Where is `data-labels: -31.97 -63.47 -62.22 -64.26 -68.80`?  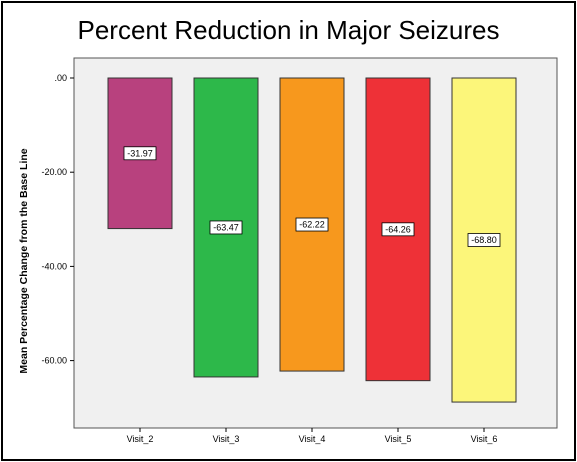 data-labels: -31.97 -63.47 -62.22 -64.26 -68.80 is located at coordinates (312, 196).